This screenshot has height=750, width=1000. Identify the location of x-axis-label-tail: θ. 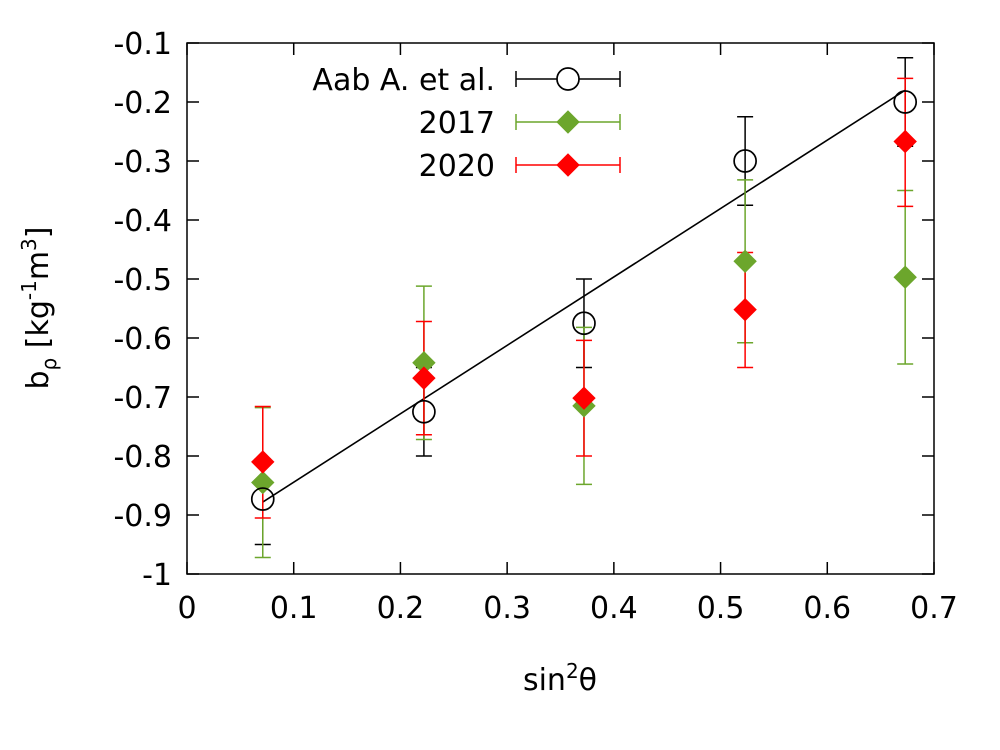
(588, 680).